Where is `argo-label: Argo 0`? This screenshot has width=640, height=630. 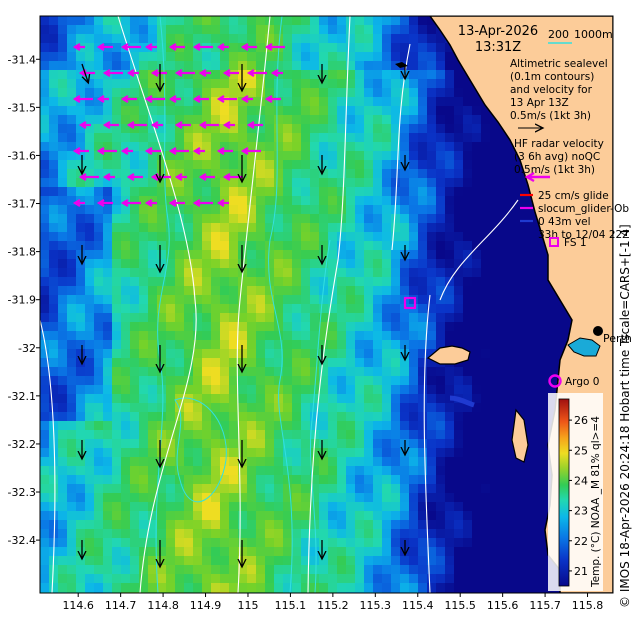 argo-label: Argo 0 is located at coordinates (582, 382).